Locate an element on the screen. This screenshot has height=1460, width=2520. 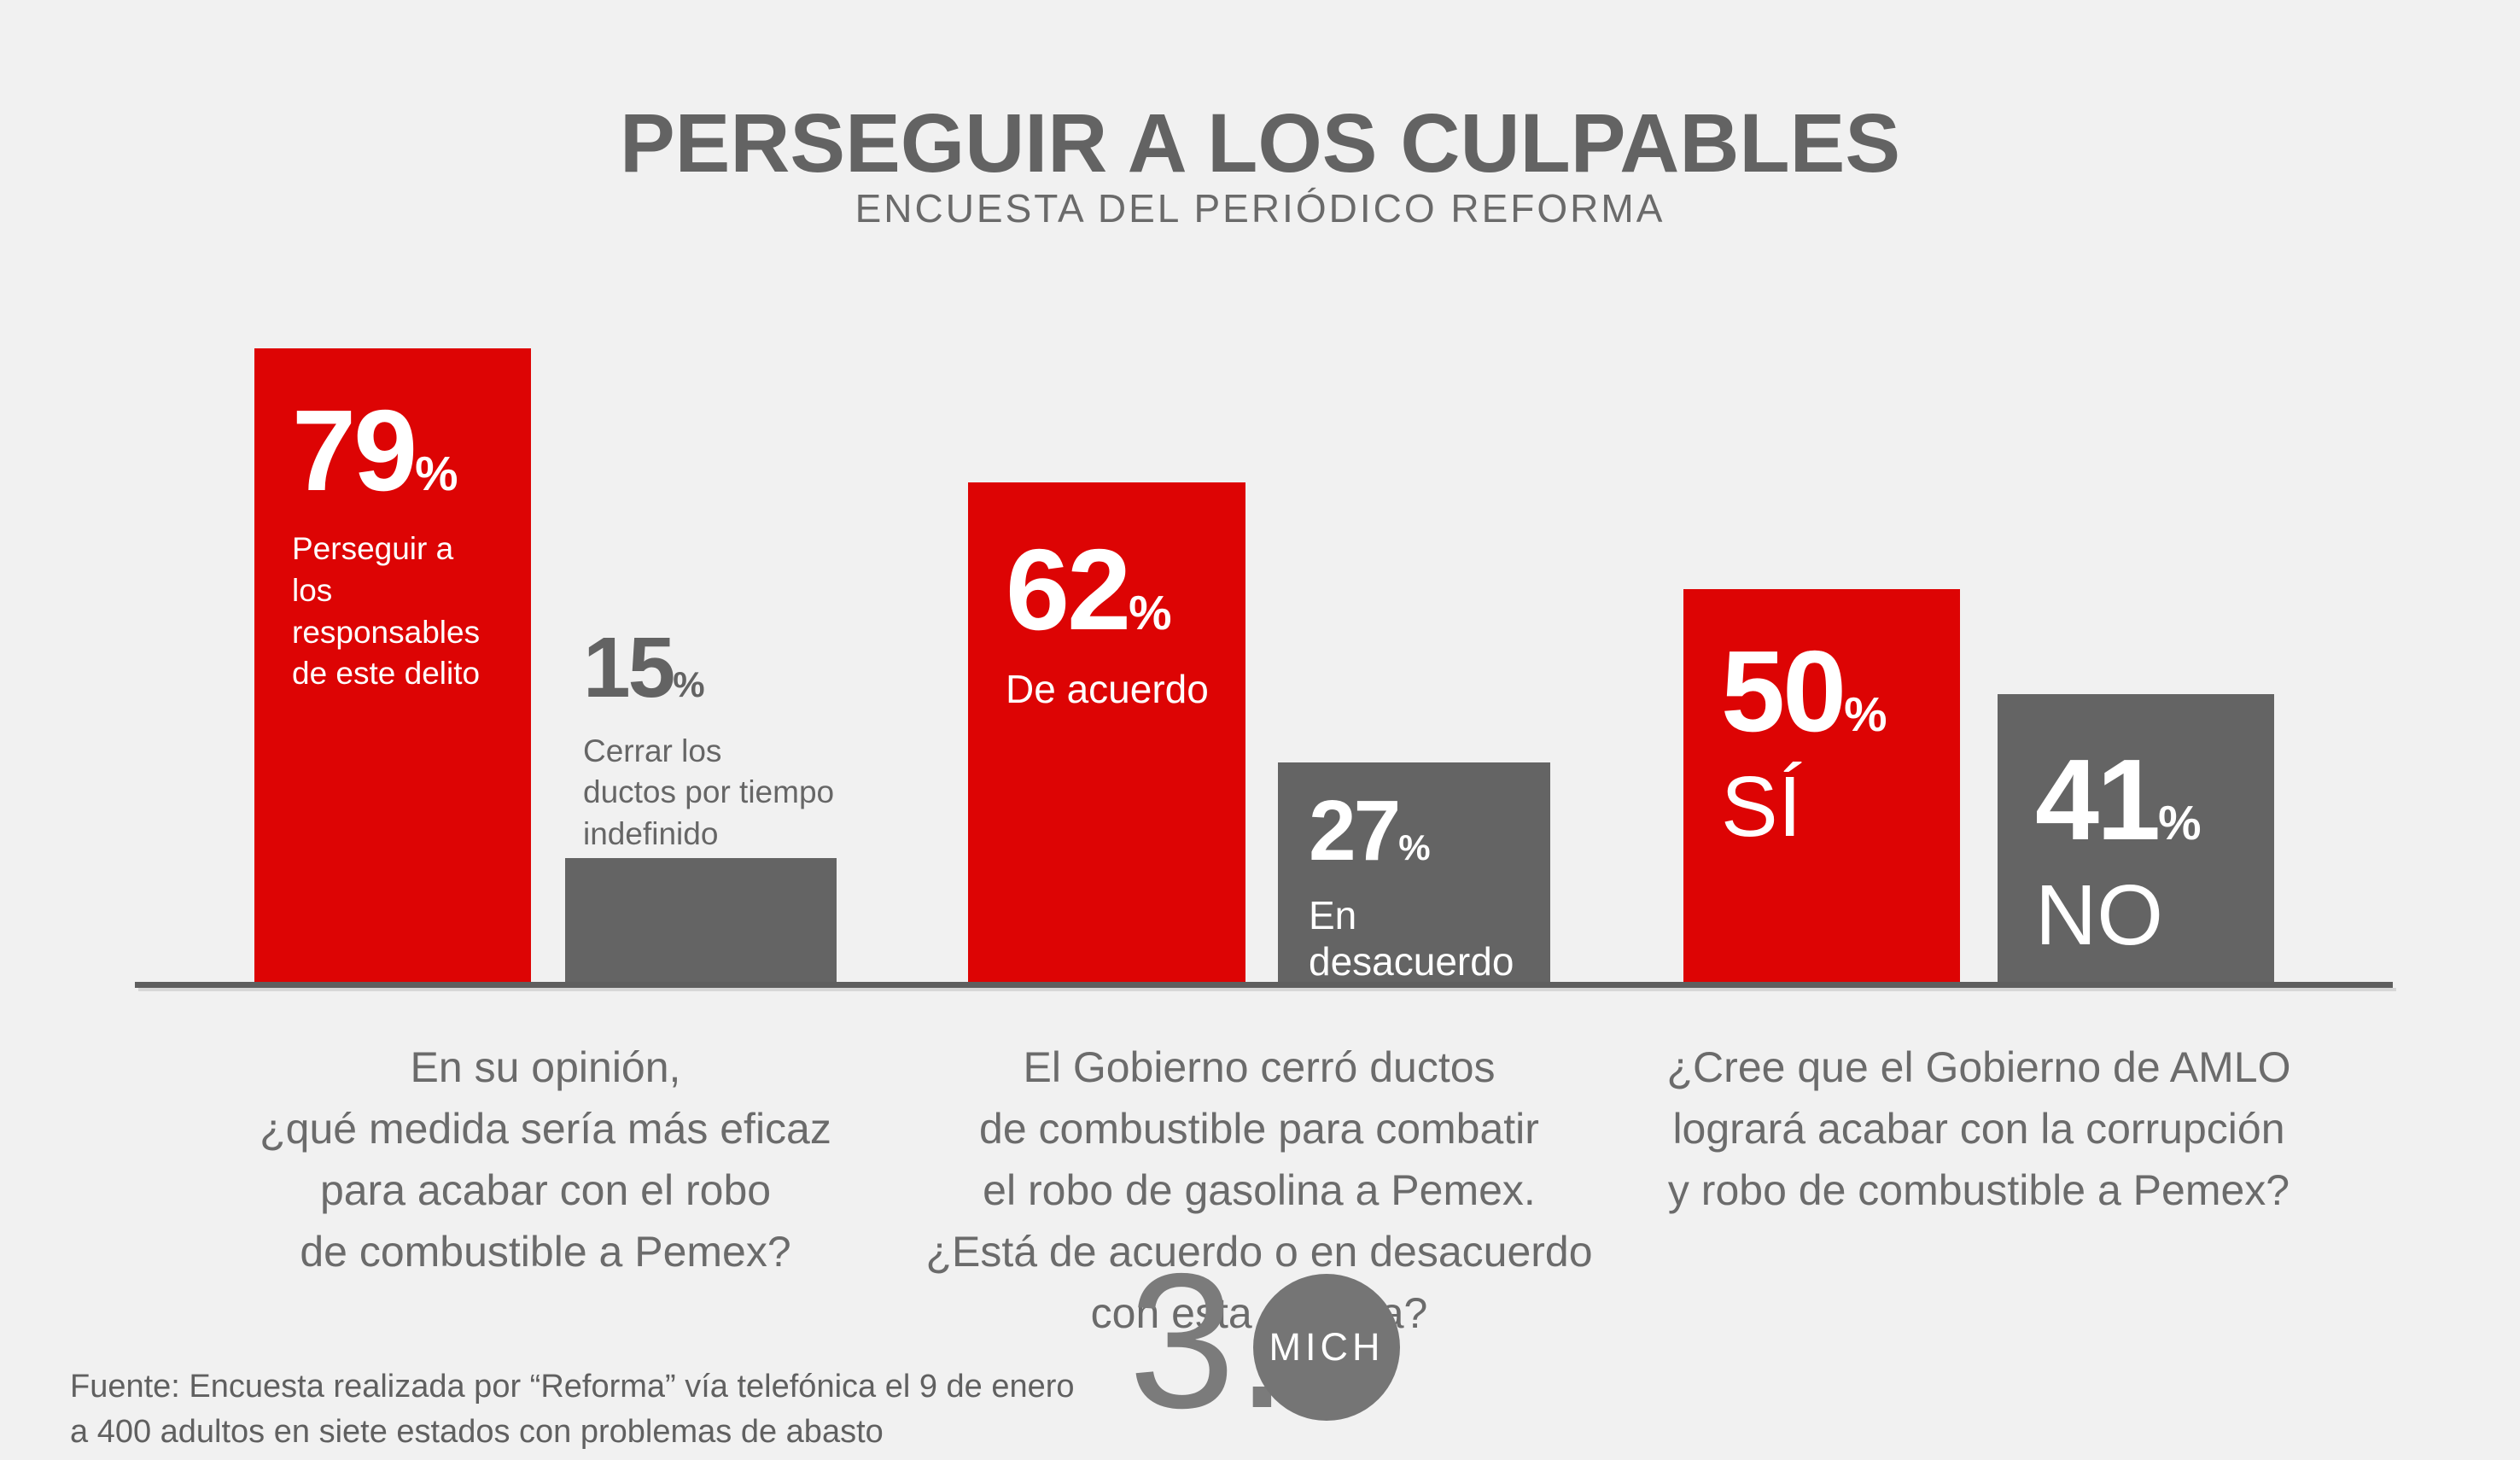
bar-caption: Cerrar los ductos por tiempo indefinido is located at coordinates (708, 793).